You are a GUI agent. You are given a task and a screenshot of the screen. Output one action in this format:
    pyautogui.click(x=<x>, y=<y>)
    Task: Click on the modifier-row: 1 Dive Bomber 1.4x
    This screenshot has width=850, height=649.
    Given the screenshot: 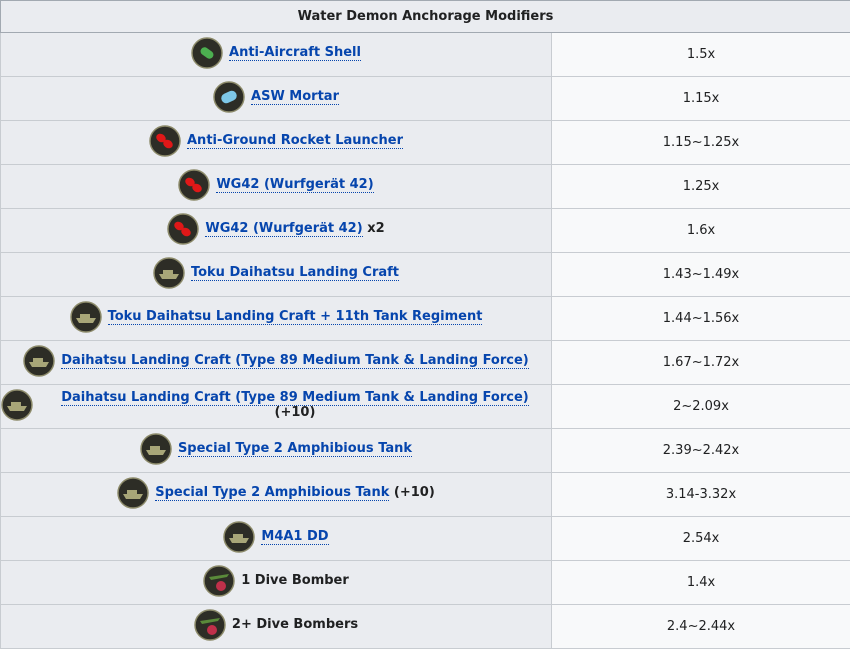 What is the action you would take?
    pyautogui.click(x=425, y=583)
    